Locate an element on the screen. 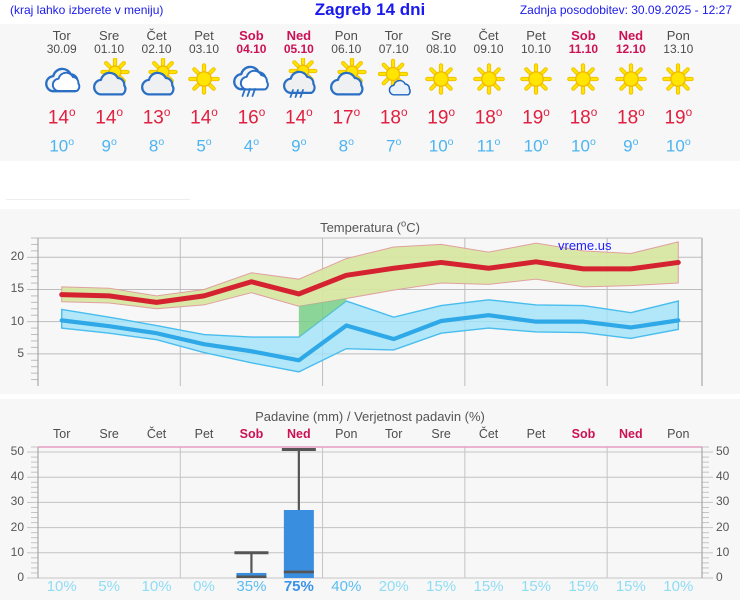 This screenshot has height=600, width=740. temperature-min: 5o is located at coordinates (204, 146).